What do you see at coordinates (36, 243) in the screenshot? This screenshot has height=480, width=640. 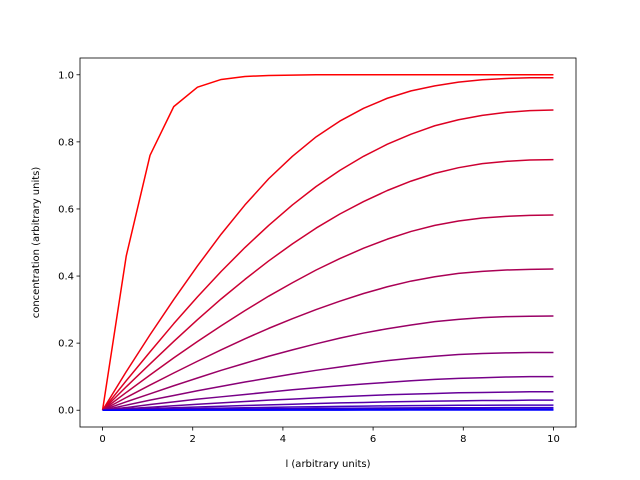 I see `y-axis-label: concentration (arbitrary units)` at bounding box center [36, 243].